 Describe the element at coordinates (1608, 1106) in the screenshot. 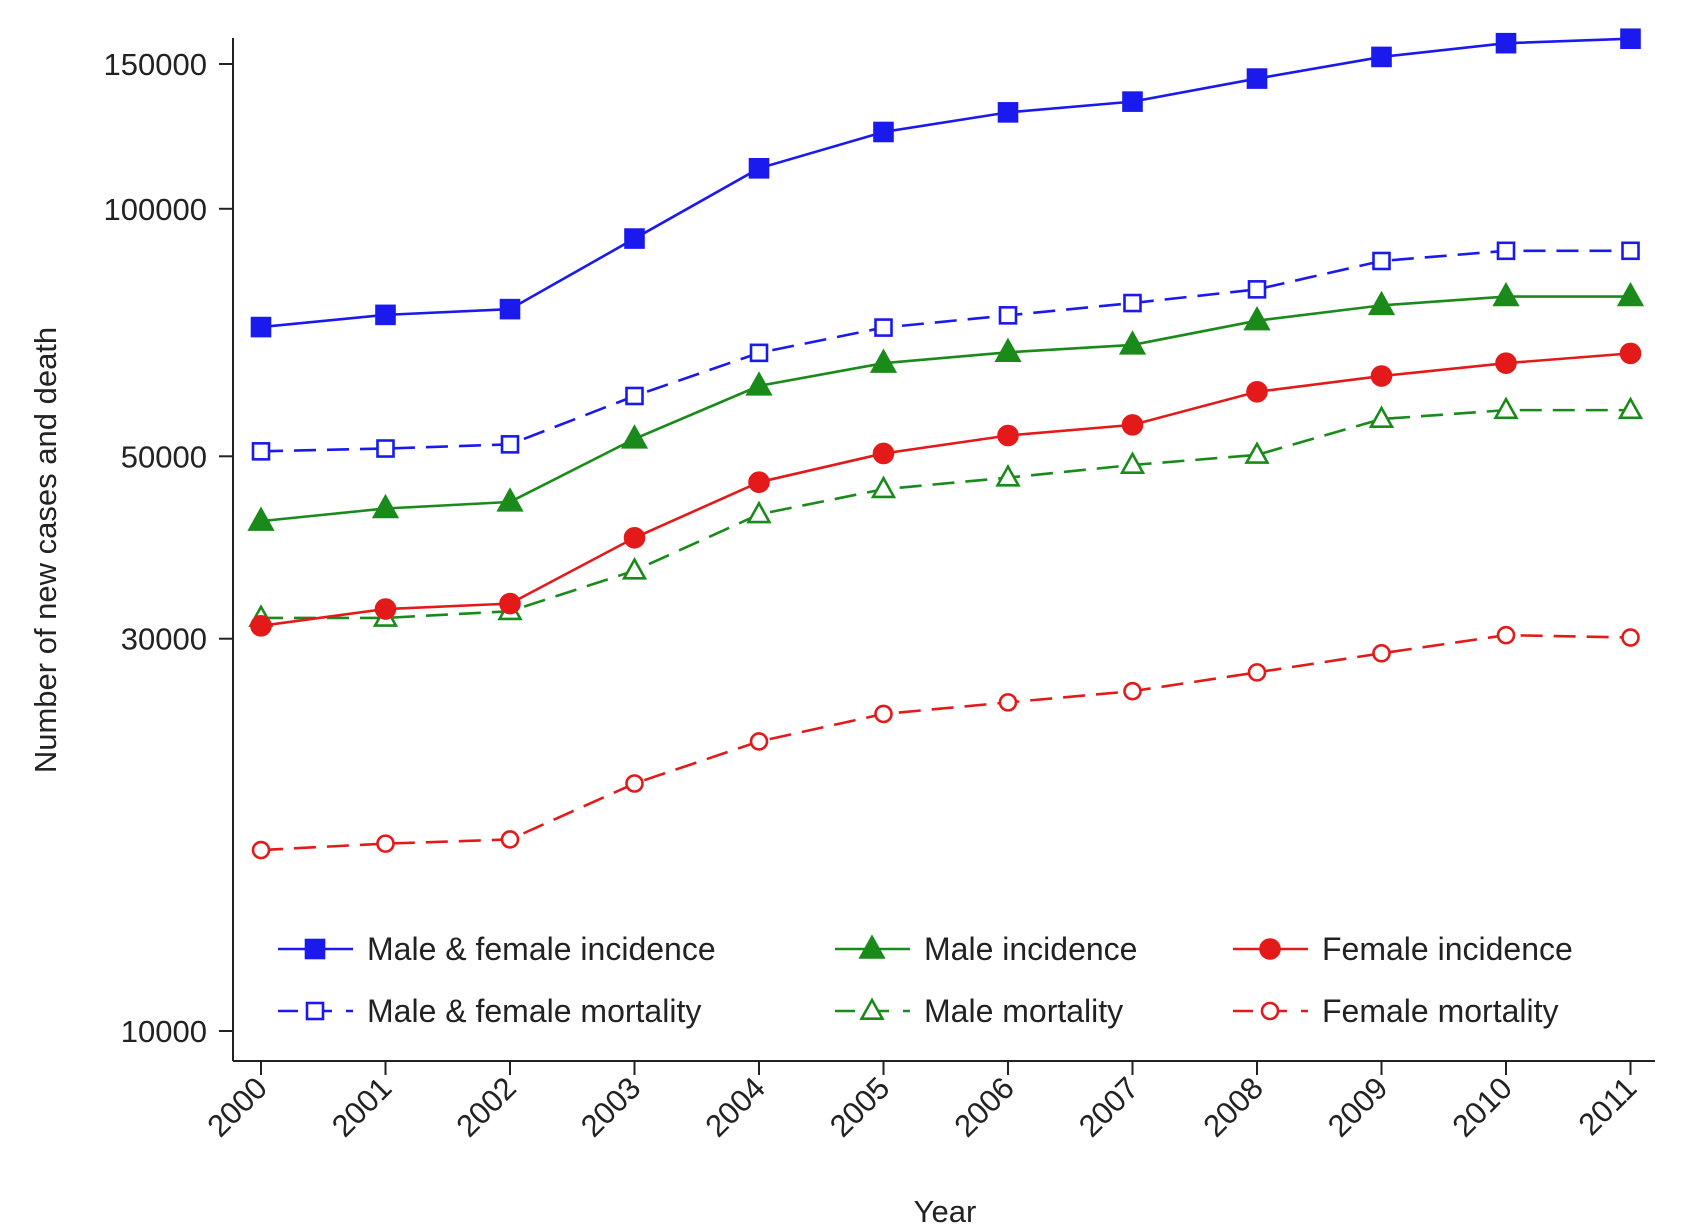

I see `x-tick-label: 2011` at that location.